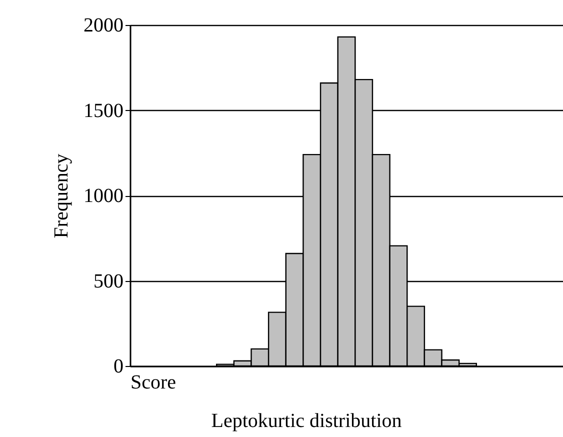 The width and height of the screenshot is (563, 437). I want to click on x-axis-title: Score, so click(153, 383).